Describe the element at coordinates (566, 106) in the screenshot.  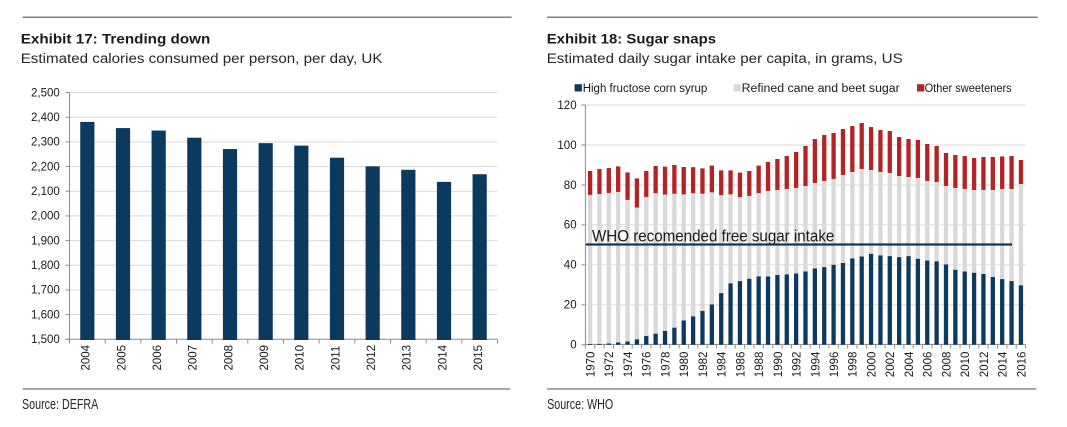
I see `svg-text: 120` at that location.